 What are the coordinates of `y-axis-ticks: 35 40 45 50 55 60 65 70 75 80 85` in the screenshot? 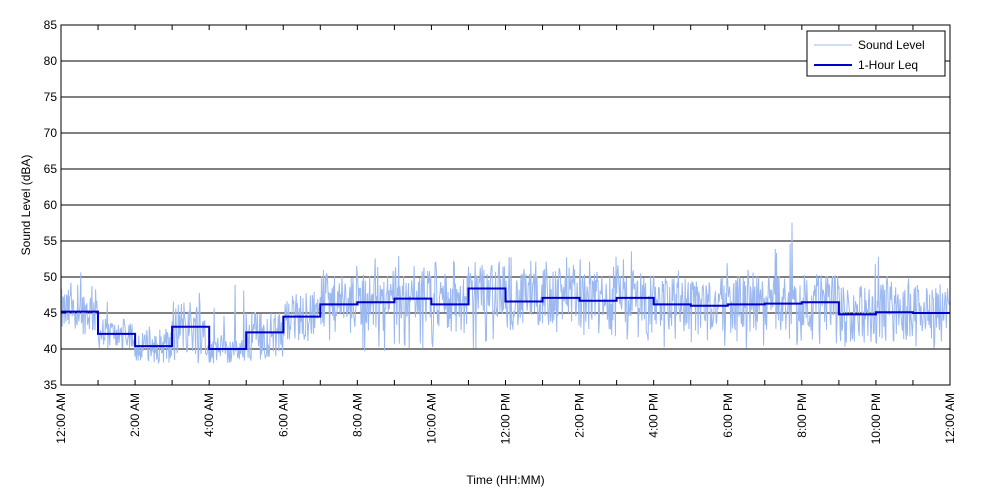 It's located at (55, 205).